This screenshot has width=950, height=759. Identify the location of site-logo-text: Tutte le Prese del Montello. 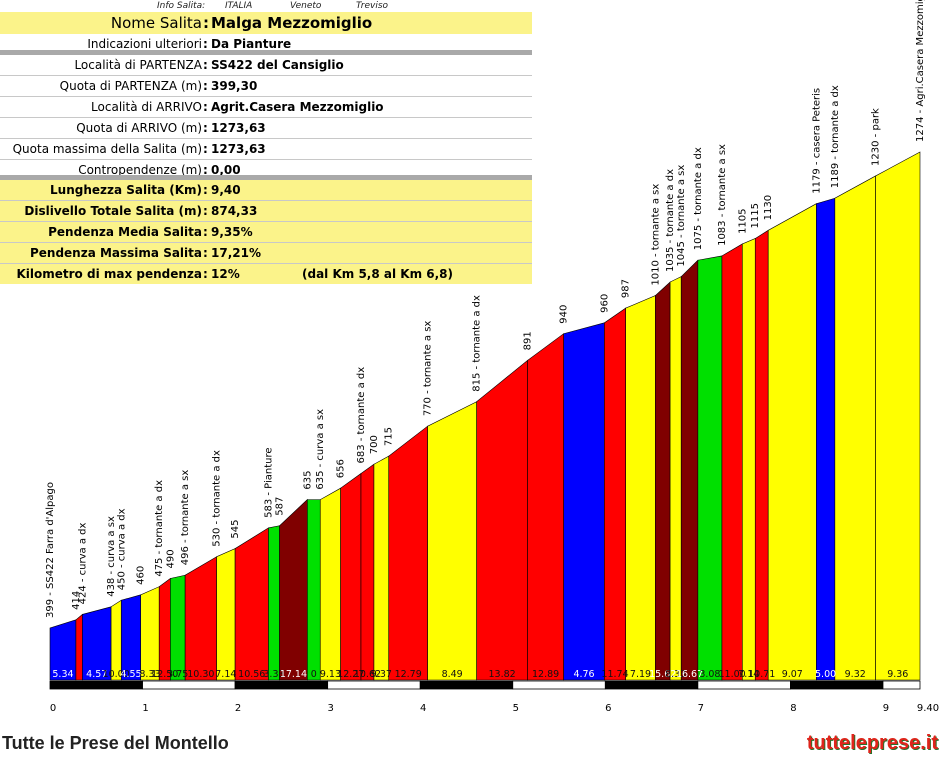
(115, 743).